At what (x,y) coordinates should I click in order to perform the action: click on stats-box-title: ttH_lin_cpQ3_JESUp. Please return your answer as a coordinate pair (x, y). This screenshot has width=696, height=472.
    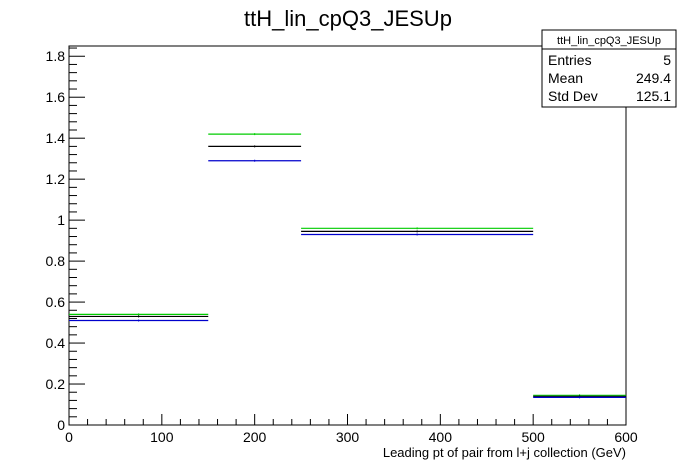
    Looking at the image, I should click on (609, 41).